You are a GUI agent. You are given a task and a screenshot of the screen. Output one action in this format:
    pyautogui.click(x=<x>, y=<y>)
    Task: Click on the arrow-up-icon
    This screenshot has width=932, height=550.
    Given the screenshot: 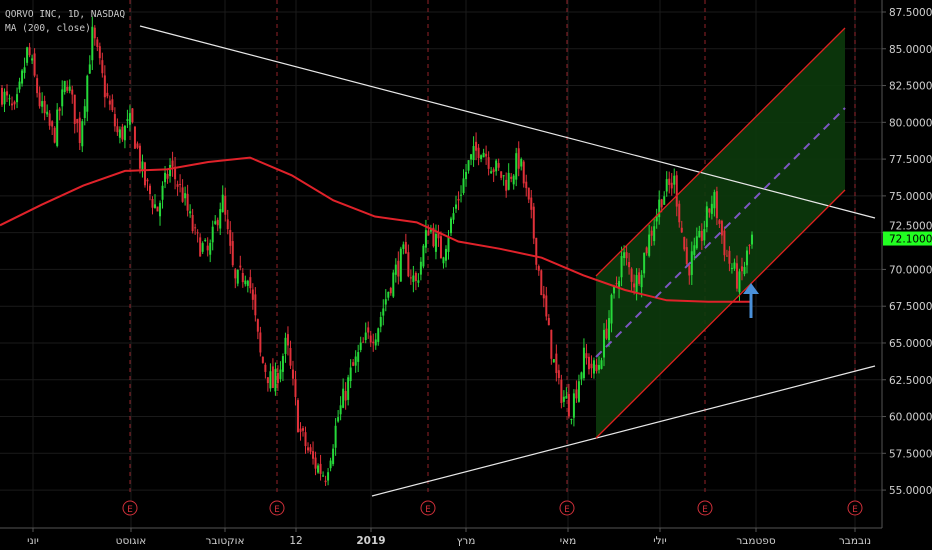 What is the action you would take?
    pyautogui.click(x=751, y=288)
    